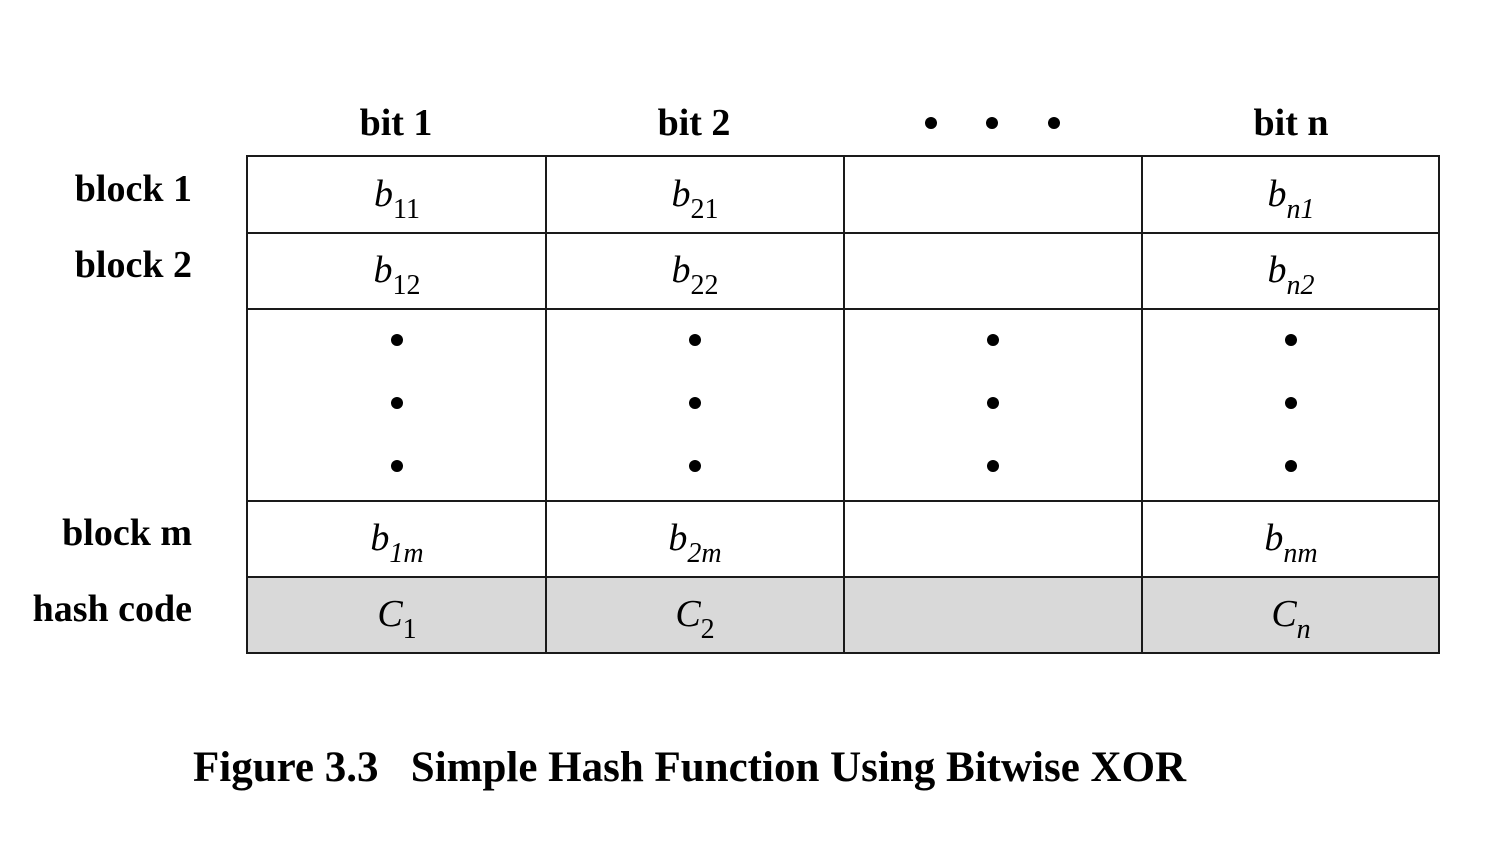 This screenshot has width=1502, height=859. I want to click on column-header-bit-2: bit 2, so click(694, 123).